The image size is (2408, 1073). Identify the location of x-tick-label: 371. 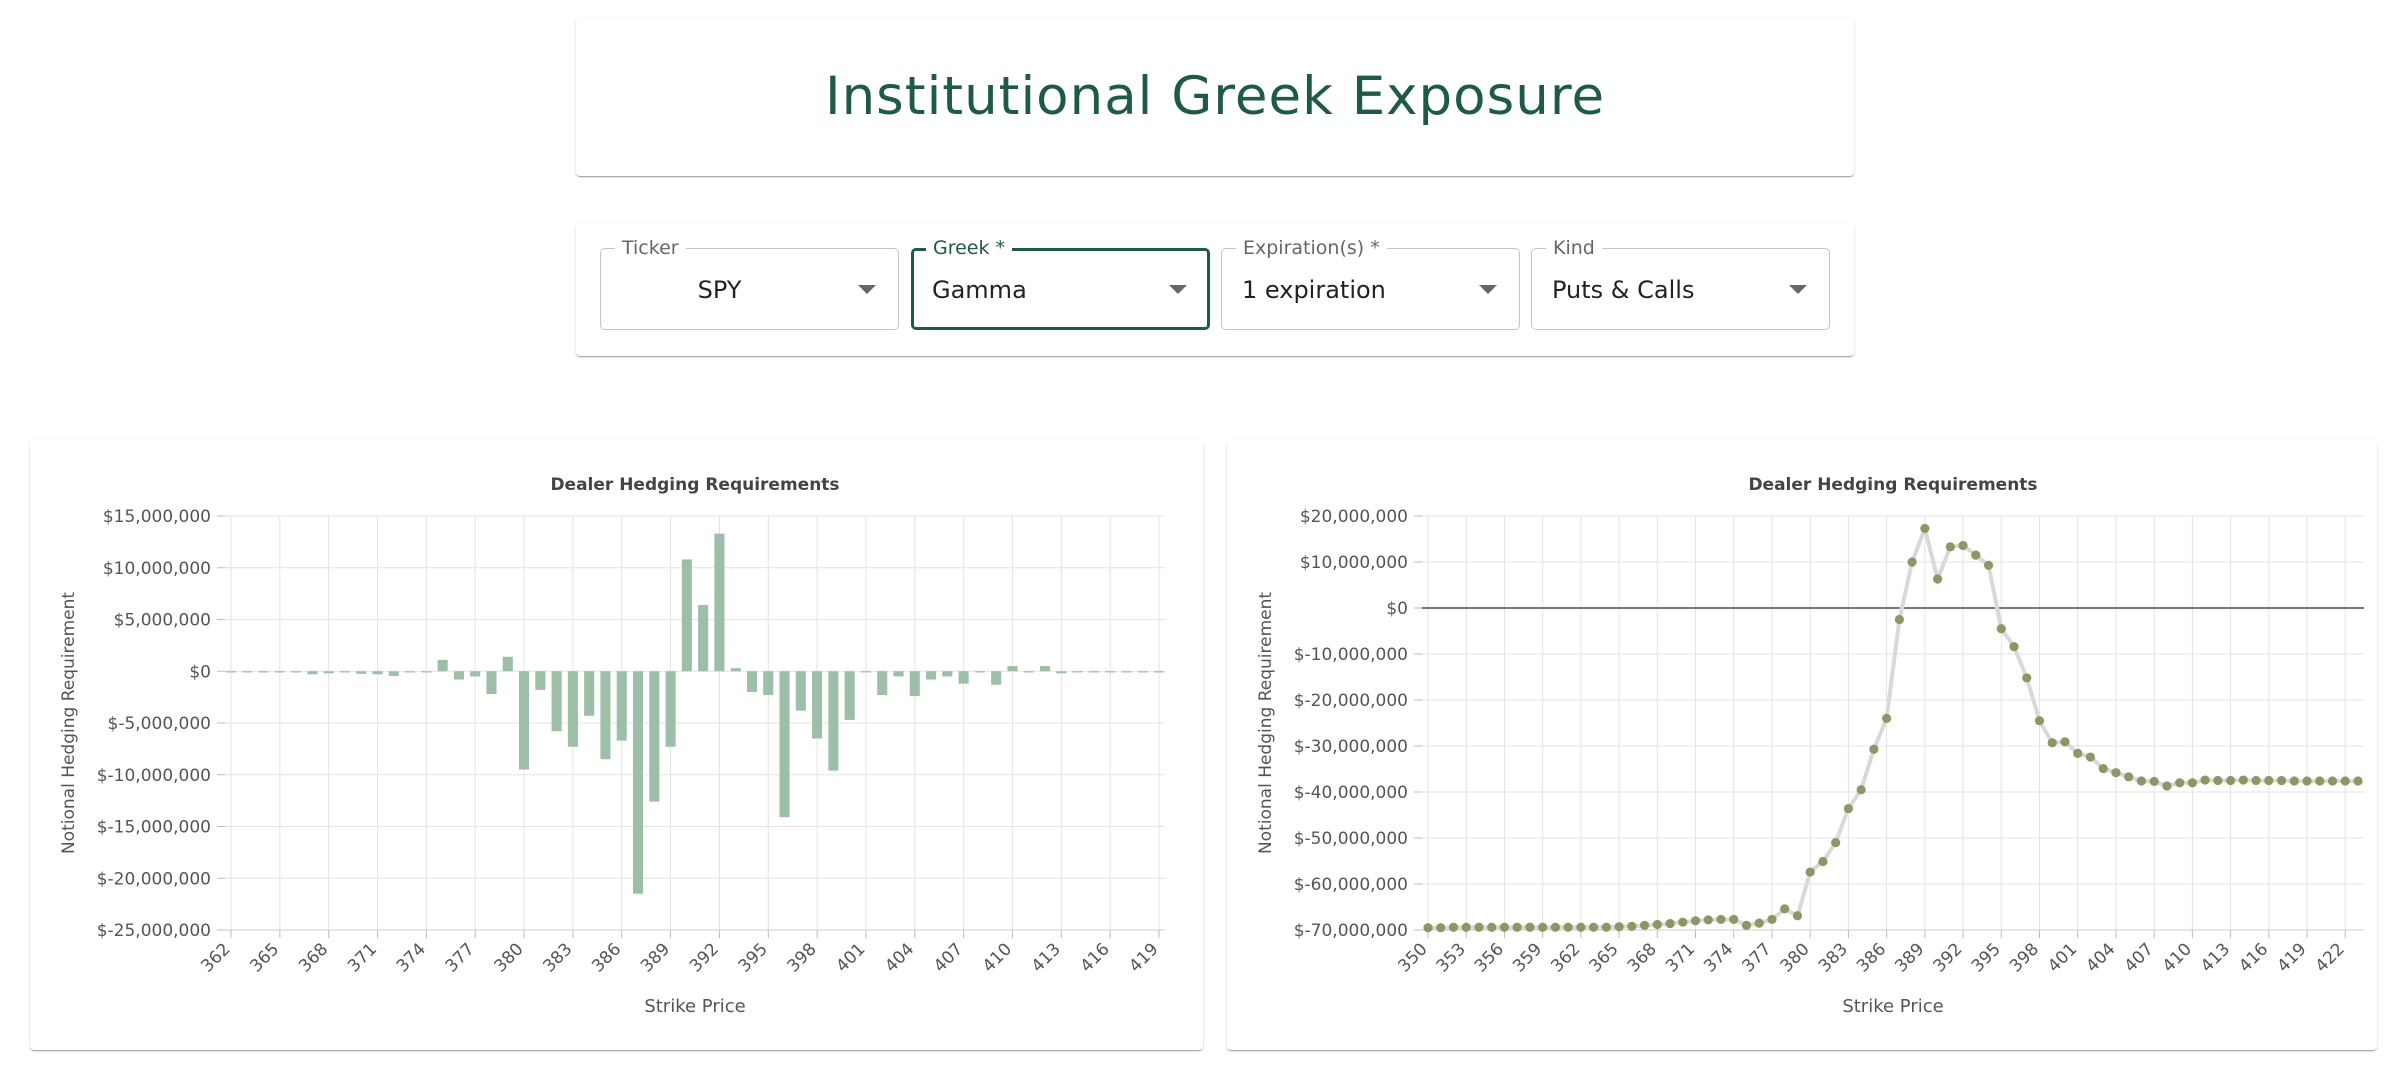
(1680, 957).